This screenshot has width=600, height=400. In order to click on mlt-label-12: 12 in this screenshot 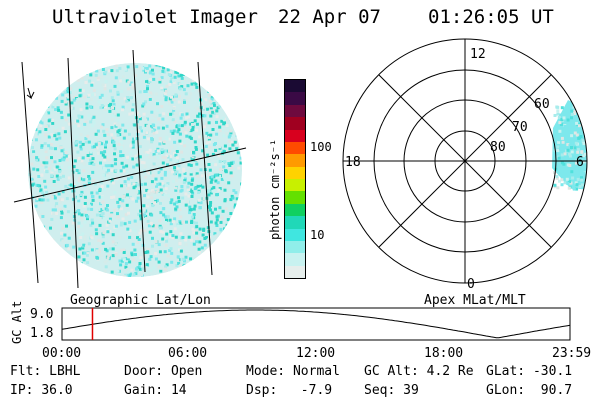, I will do `click(478, 54)`.